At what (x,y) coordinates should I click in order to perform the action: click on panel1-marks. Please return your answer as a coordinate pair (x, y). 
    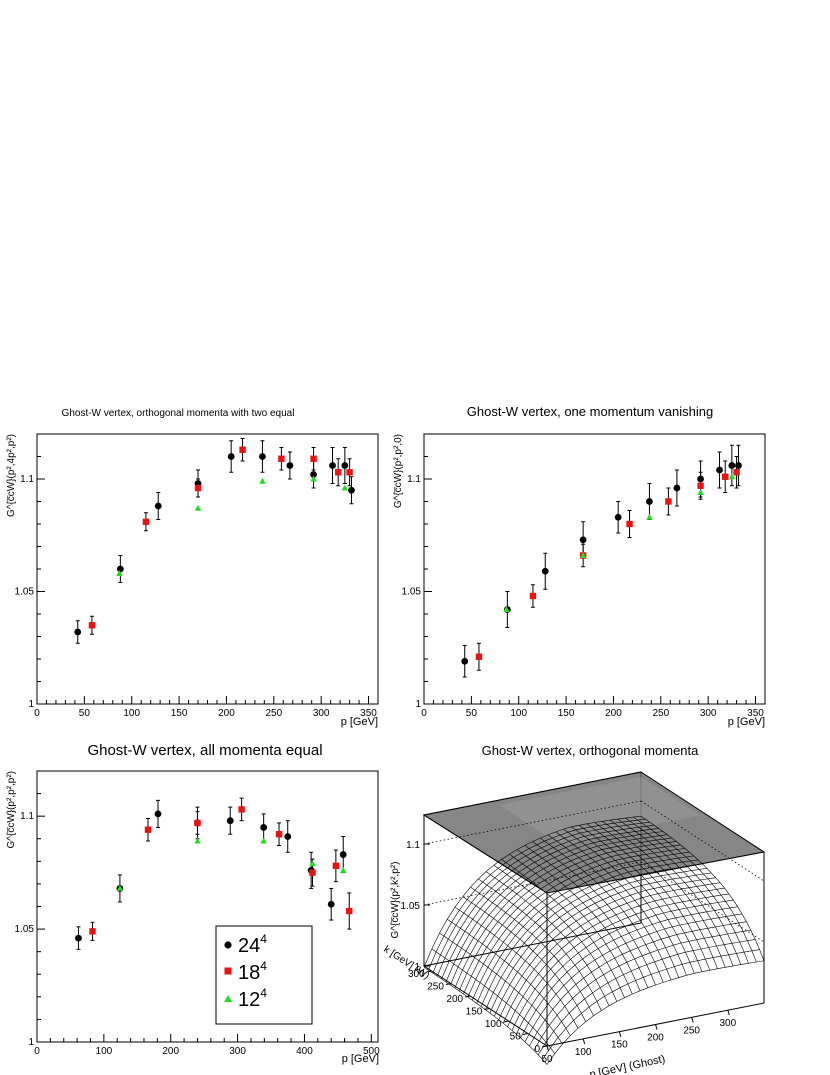
    Looking at the image, I should click on (214, 541).